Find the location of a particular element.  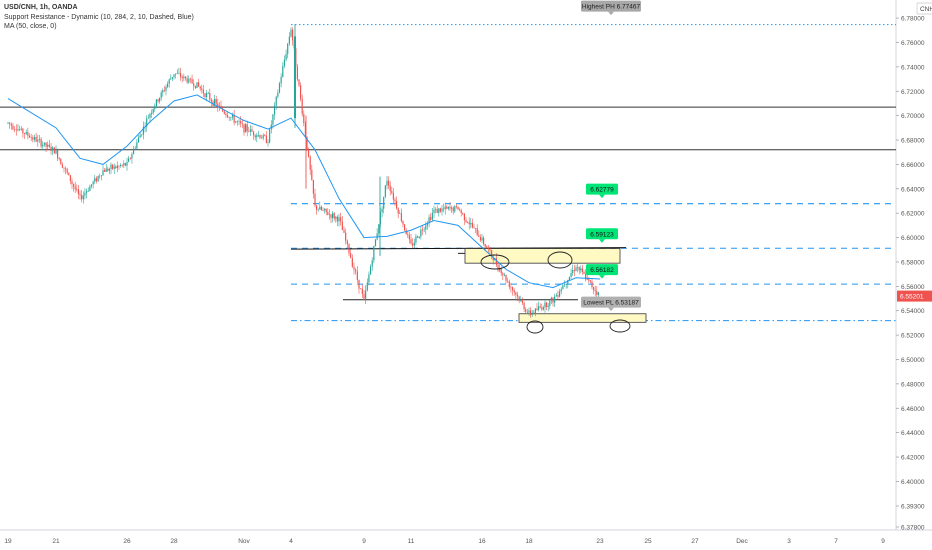

ma-label: MA (50, close, 0) is located at coordinates (30, 26).